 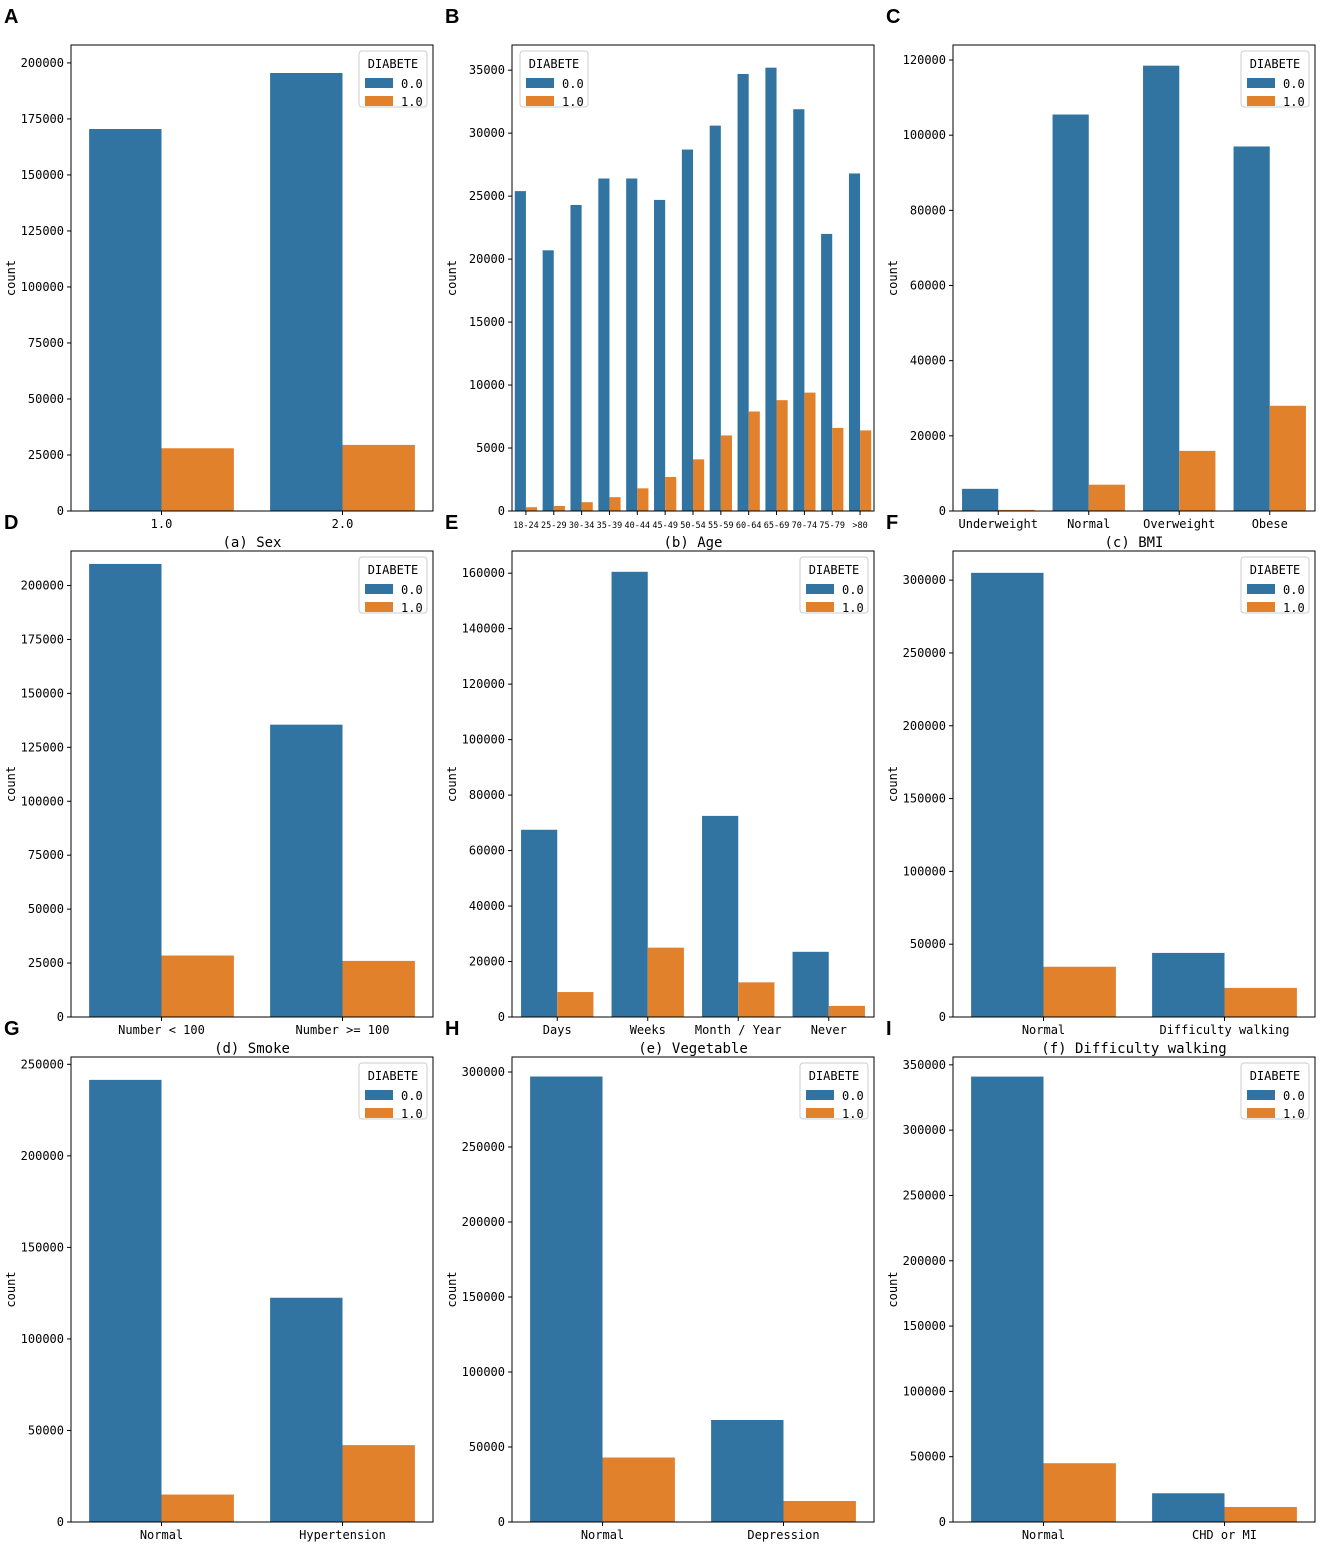 What do you see at coordinates (783, 1535) in the screenshot?
I see `x-tick-label: Depression` at bounding box center [783, 1535].